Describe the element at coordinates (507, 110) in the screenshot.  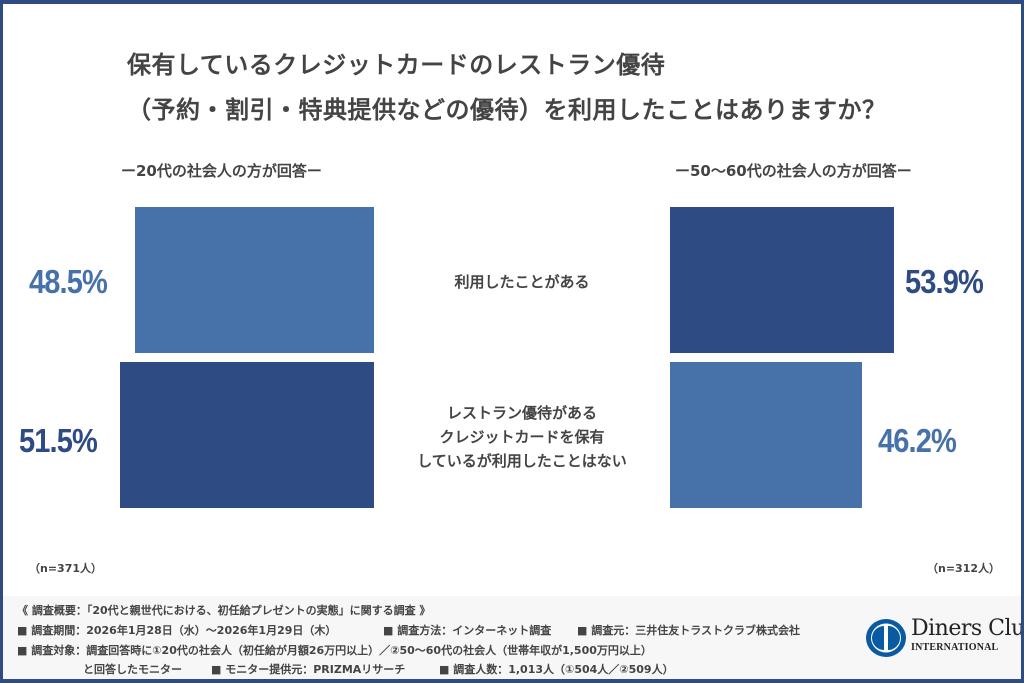
I see `chart-title-line2: （予約・割引・特典提供などの優待）を利用したことはありますか？` at that location.